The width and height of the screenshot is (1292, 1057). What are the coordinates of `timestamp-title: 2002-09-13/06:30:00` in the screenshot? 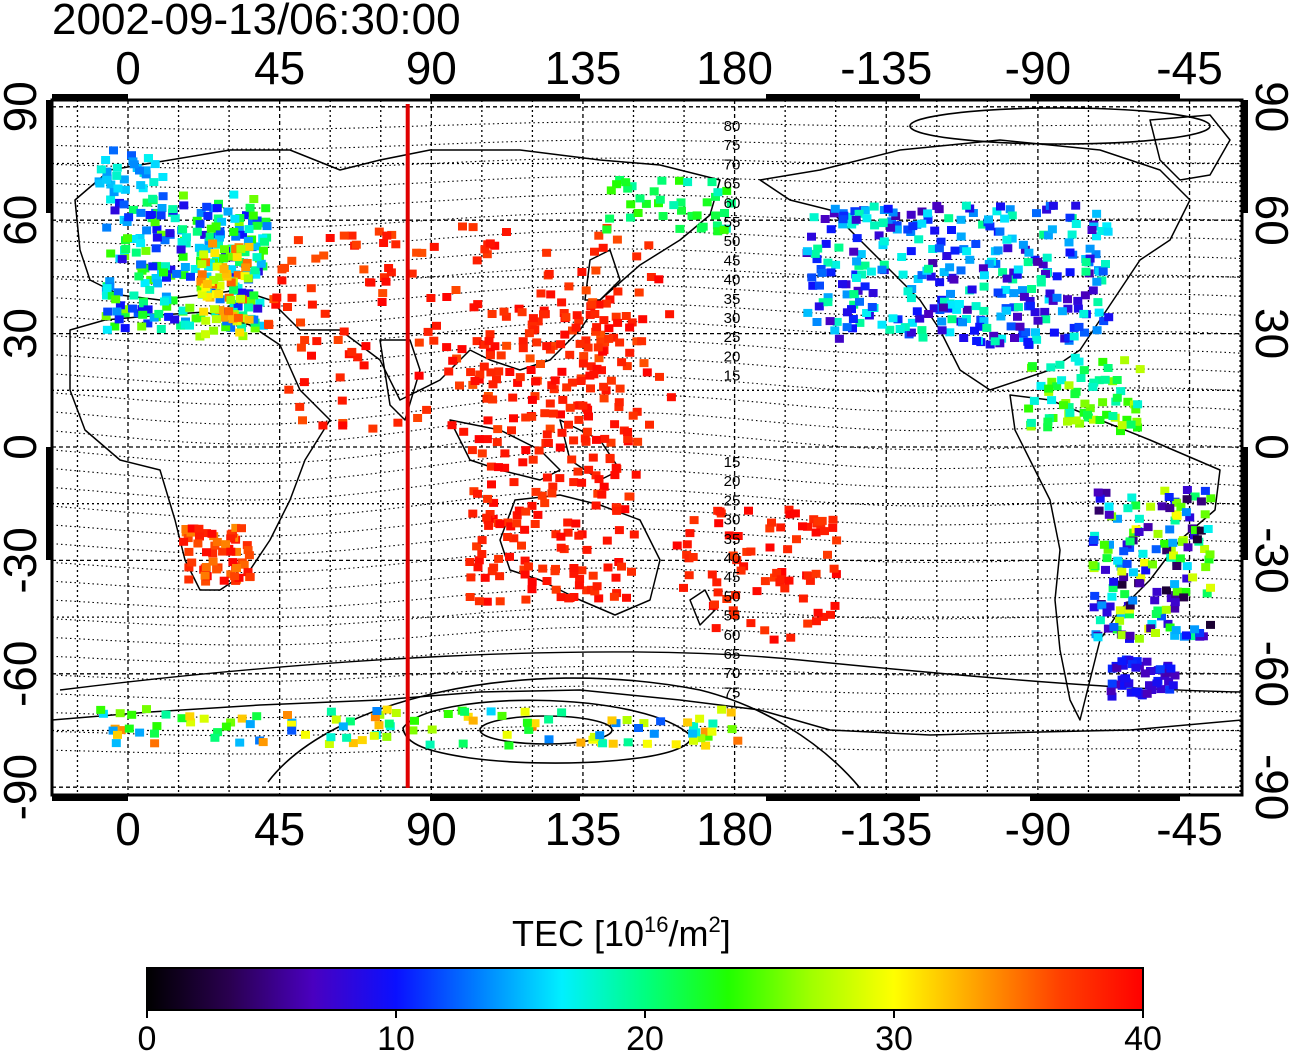 It's located at (256, 22).